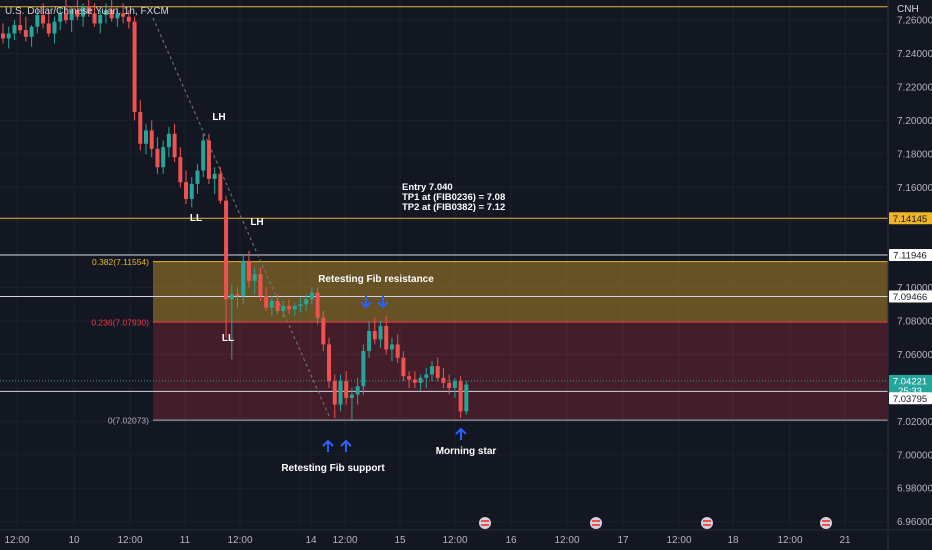 Image resolution: width=932 pixels, height=550 pixels. Describe the element at coordinates (910, 399) in the screenshot. I see `price-label-text: 7.03795` at that location.